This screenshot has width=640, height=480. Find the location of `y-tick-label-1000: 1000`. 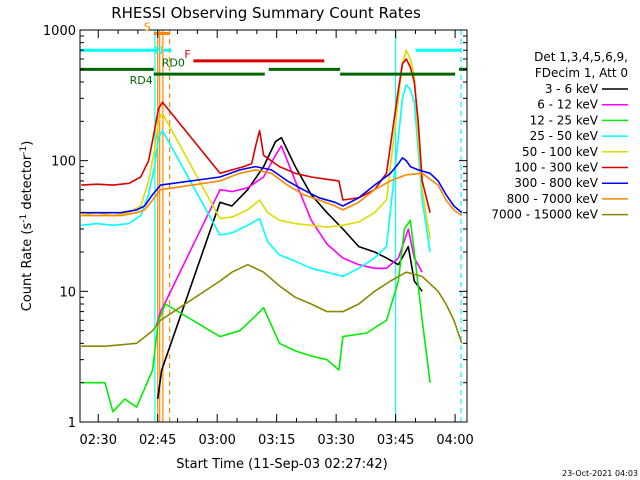

y-tick-label-1000: 1000 is located at coordinates (59, 31).